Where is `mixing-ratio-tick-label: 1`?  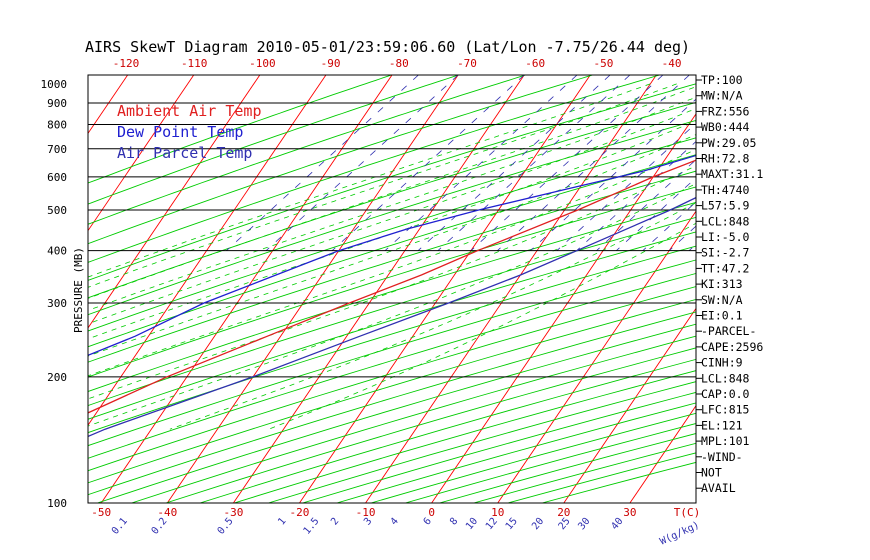
mixing-ratio-tick-label: 1 is located at coordinates (282, 522).